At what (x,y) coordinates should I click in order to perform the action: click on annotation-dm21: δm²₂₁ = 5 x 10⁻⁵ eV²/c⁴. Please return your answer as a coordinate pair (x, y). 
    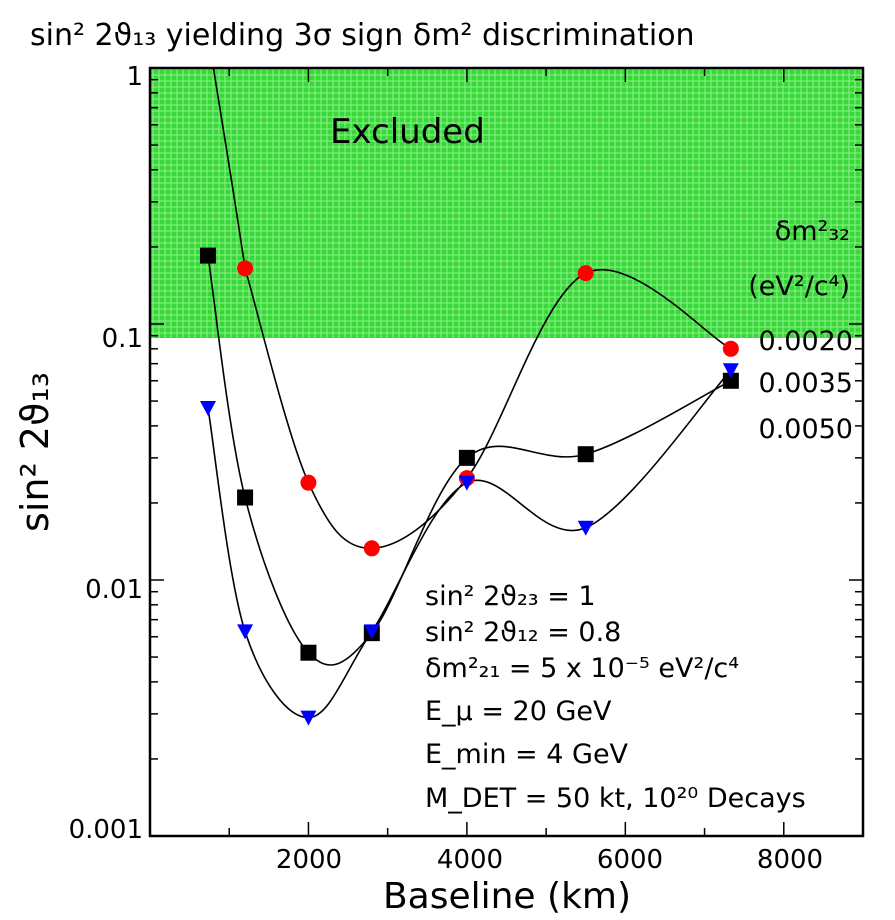
    Looking at the image, I should click on (582, 668).